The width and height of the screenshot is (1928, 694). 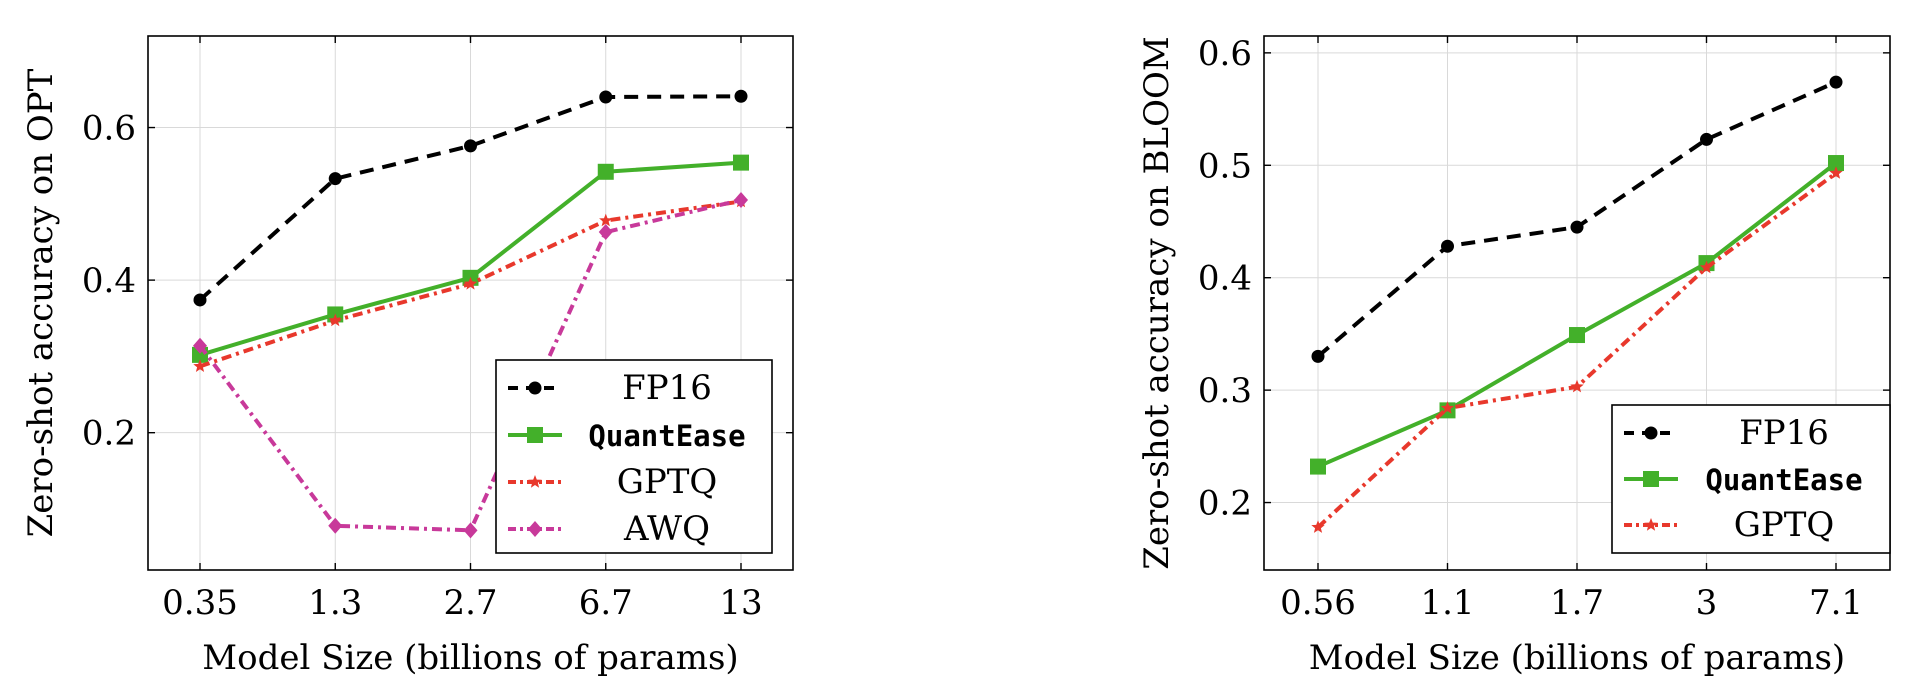 What do you see at coordinates (666, 529) in the screenshot?
I see `legend-label: AWQ` at bounding box center [666, 529].